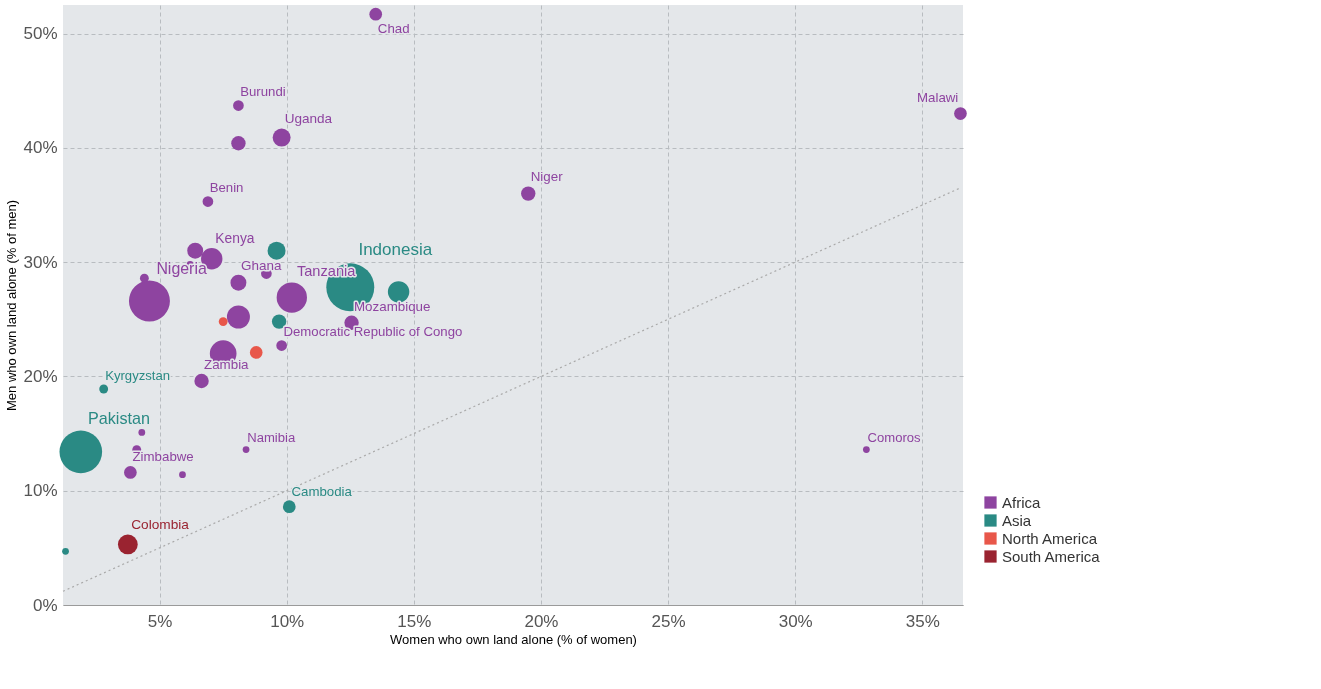  I want to click on annotation: Uganda, so click(308, 119).